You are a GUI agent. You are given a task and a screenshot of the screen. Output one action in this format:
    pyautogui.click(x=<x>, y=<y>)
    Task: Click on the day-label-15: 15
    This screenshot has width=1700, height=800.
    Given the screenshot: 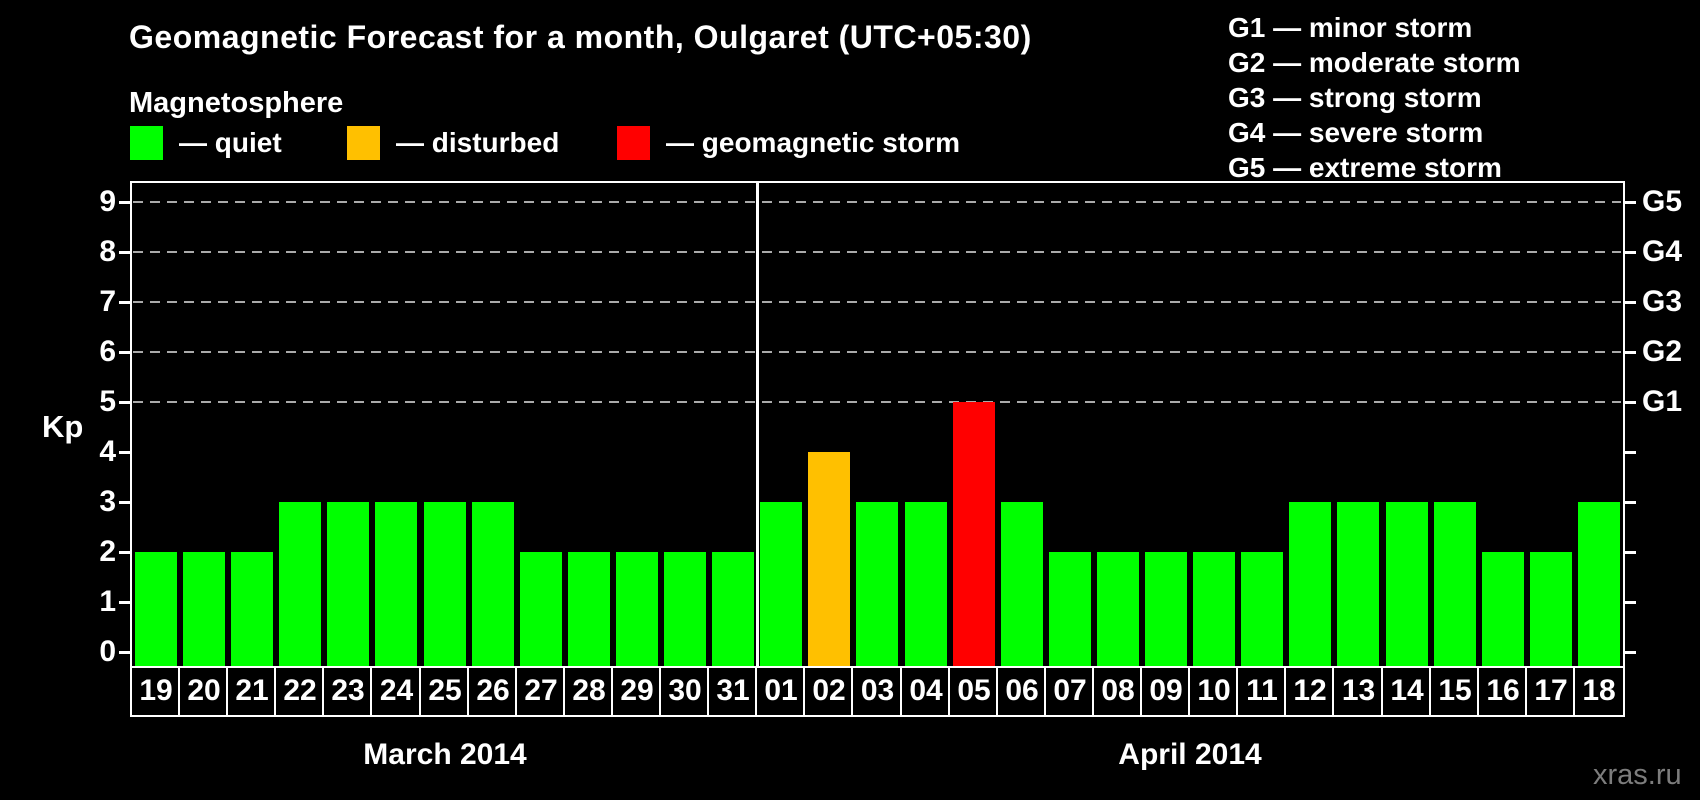 What is the action you would take?
    pyautogui.click(x=1455, y=691)
    